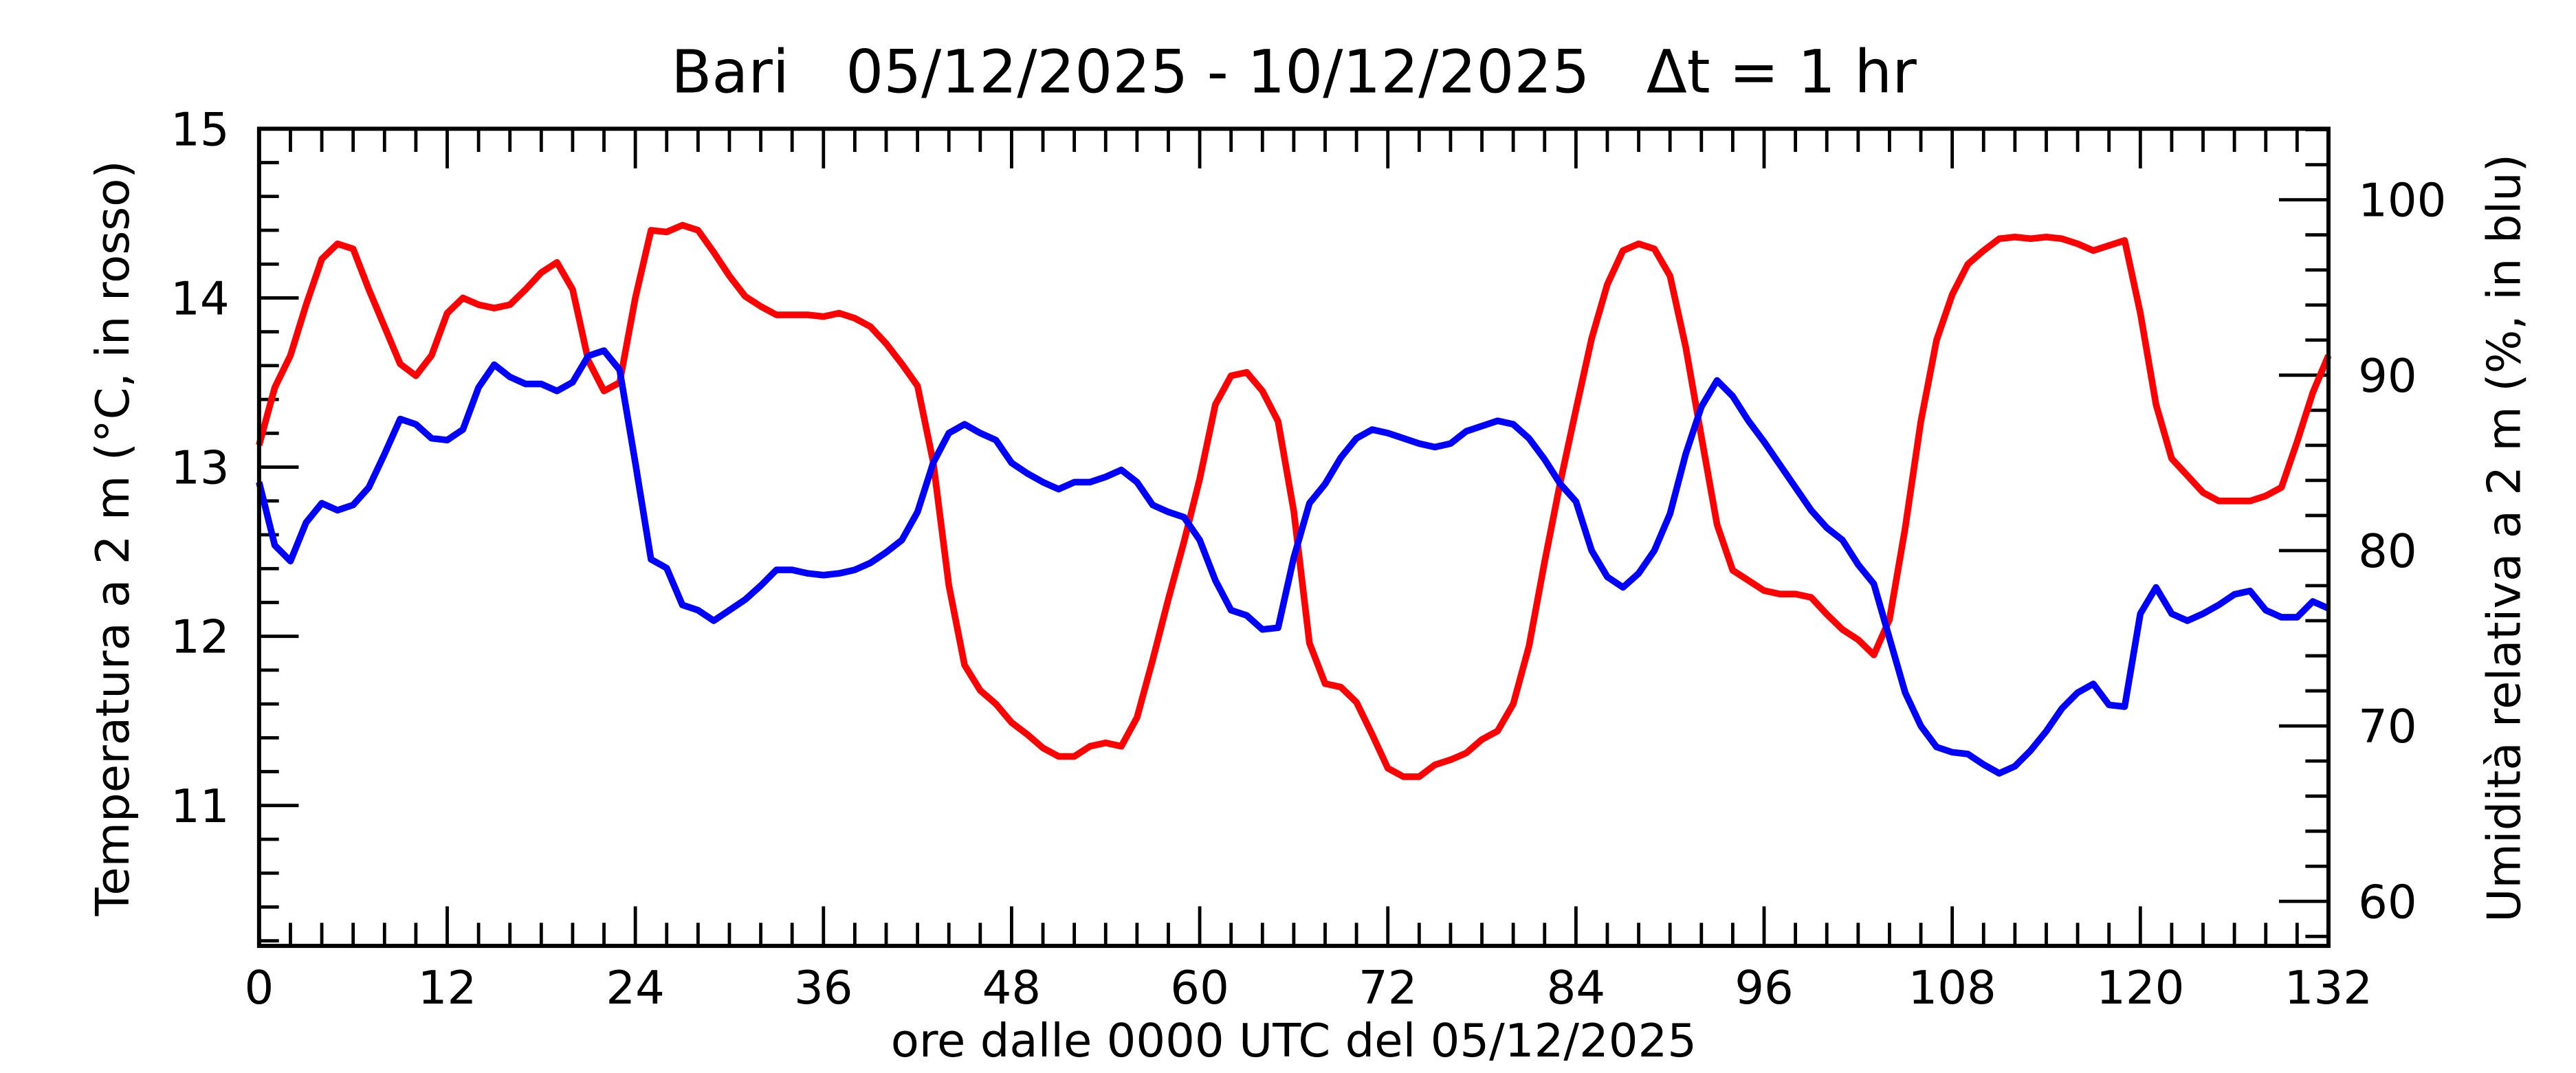  What do you see at coordinates (1764, 988) in the screenshot?
I see `x-tick-label: 96` at bounding box center [1764, 988].